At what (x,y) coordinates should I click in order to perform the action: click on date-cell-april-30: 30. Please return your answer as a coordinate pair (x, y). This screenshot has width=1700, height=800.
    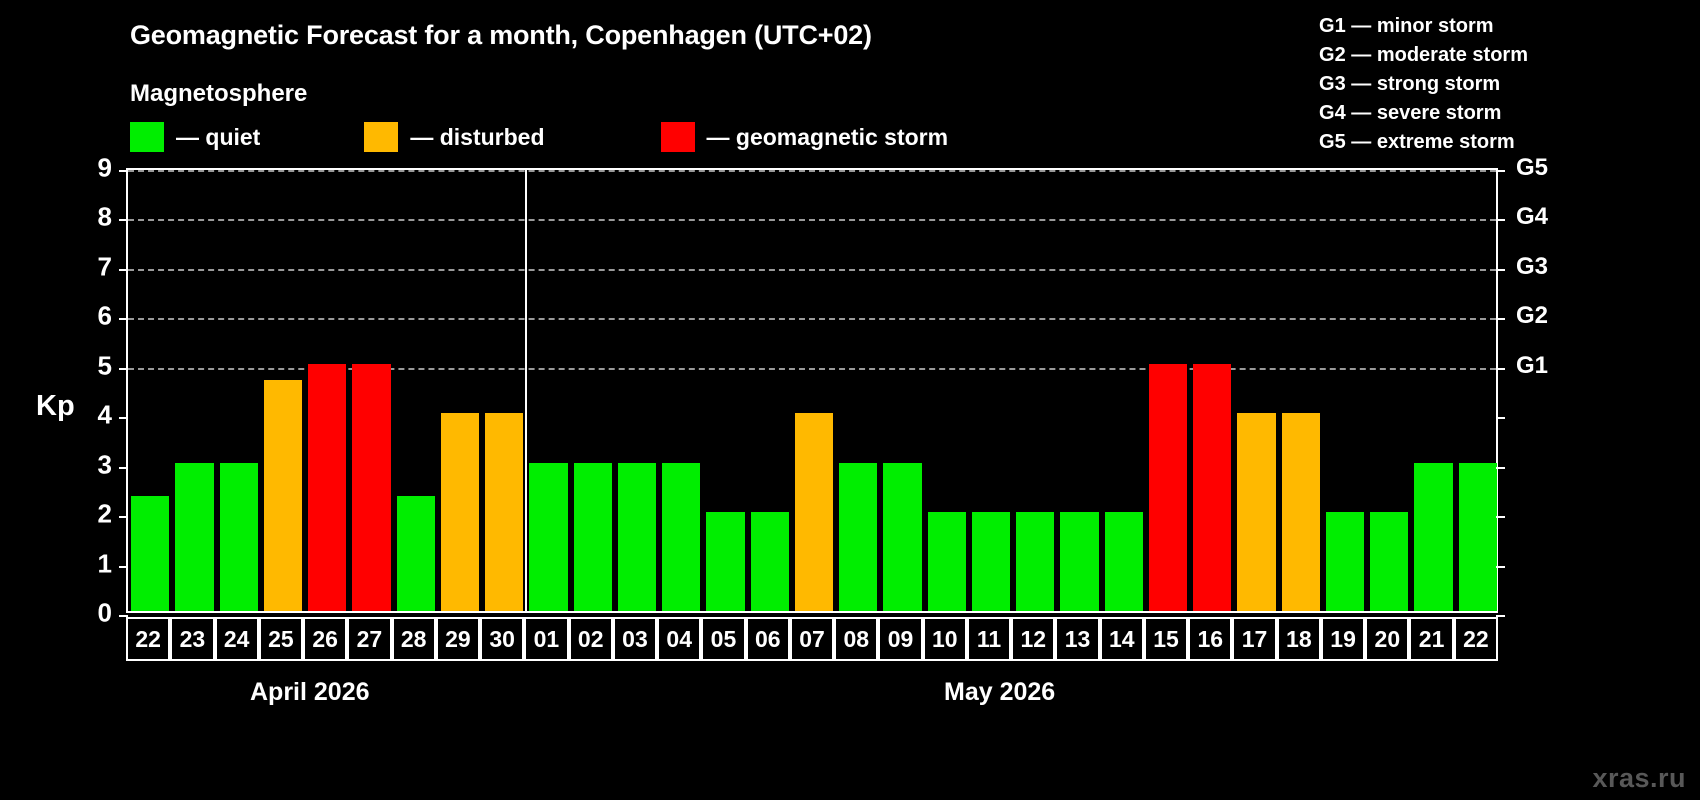
    Looking at the image, I should click on (502, 639).